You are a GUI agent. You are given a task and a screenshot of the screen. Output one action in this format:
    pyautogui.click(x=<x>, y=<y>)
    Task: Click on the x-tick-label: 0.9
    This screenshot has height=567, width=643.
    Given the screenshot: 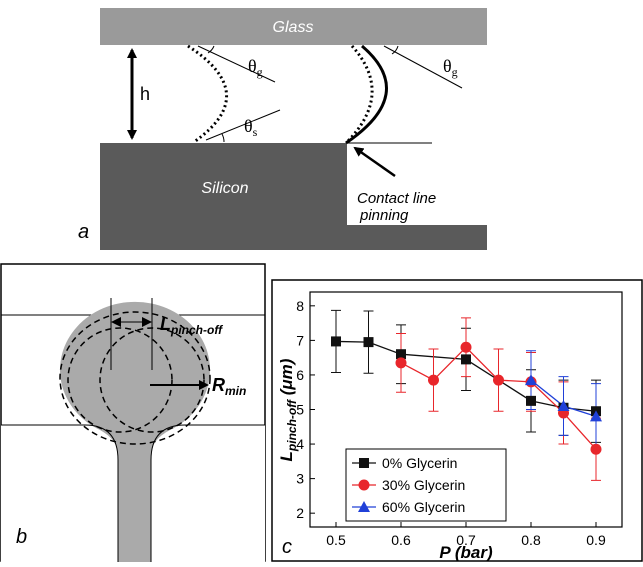 What is the action you would take?
    pyautogui.click(x=596, y=540)
    